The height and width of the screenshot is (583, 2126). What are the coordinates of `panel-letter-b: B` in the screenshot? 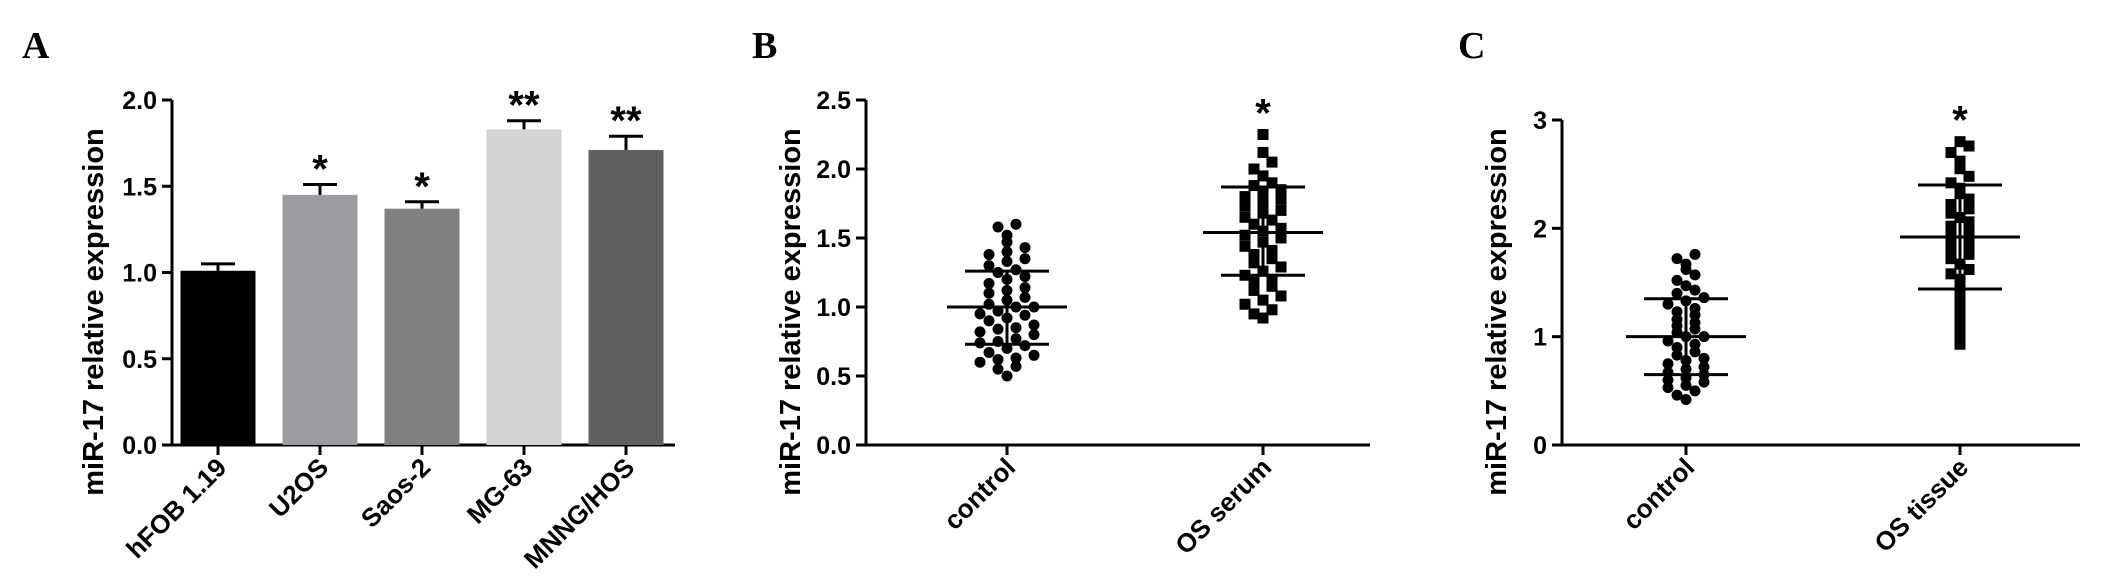 It's located at (764, 46).